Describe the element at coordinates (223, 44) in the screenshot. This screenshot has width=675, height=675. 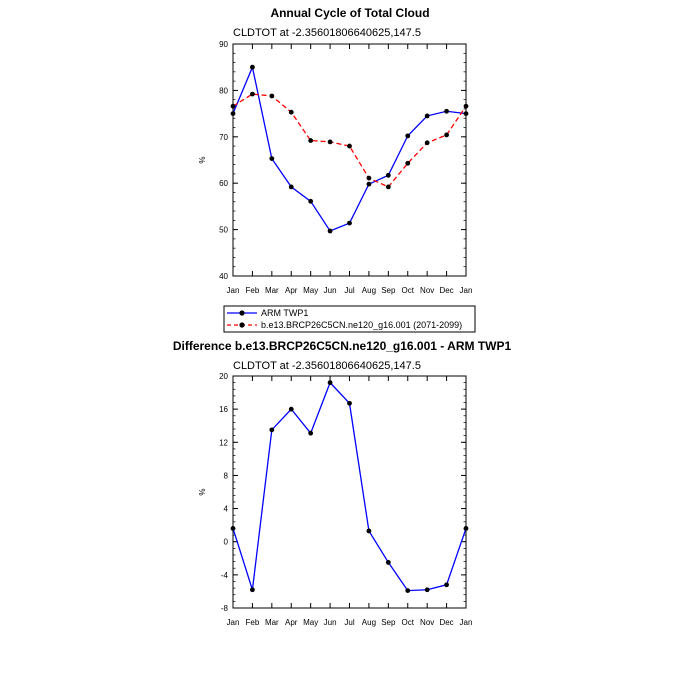
I see `y-tick-label: 90` at that location.